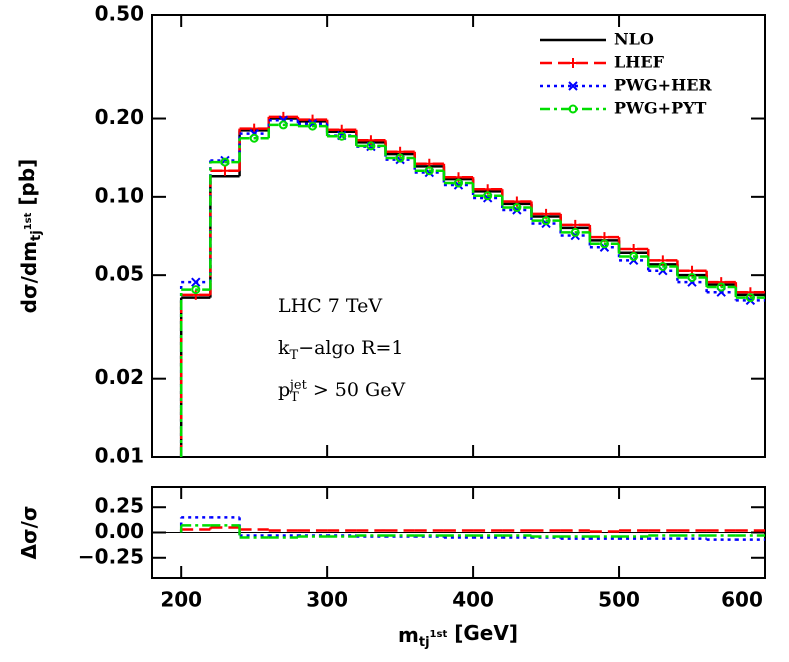 The height and width of the screenshot is (662, 789). I want to click on x-tick-label: 400, so click(473, 600).